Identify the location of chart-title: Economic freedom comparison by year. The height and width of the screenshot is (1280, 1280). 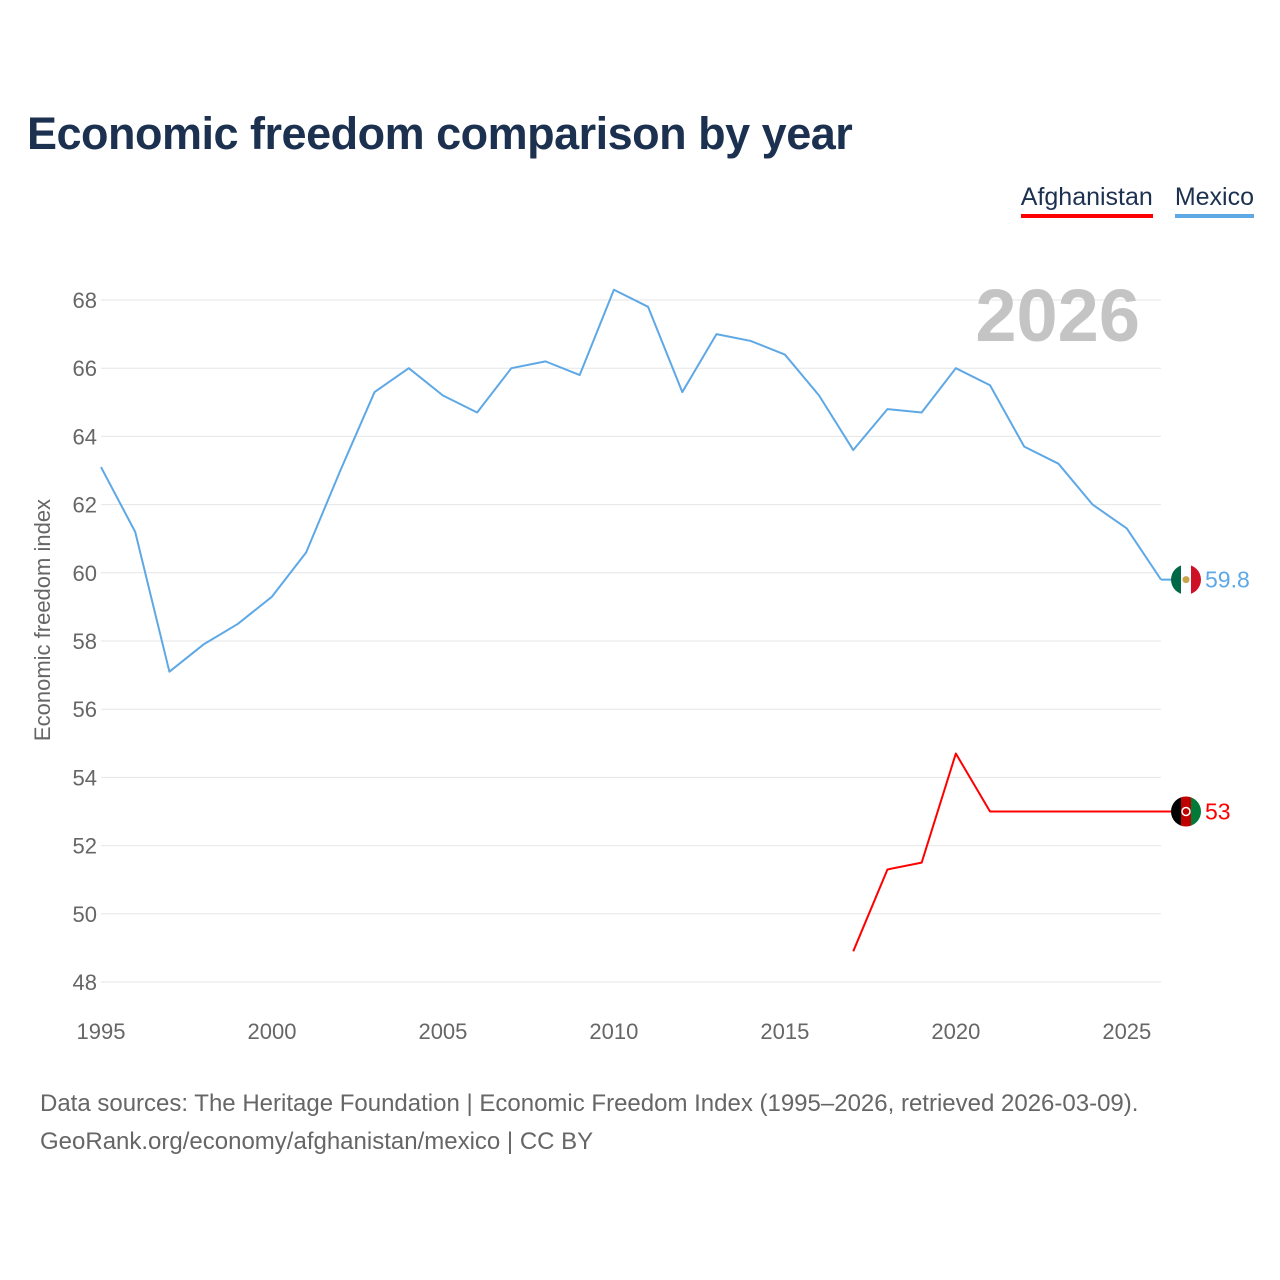
(440, 133).